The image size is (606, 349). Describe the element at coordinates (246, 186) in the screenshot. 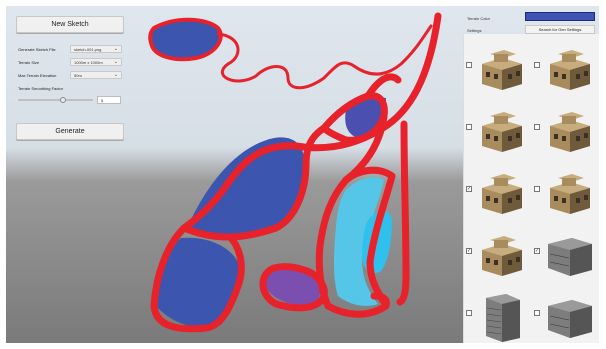

I see `sketch-region-large` at that location.